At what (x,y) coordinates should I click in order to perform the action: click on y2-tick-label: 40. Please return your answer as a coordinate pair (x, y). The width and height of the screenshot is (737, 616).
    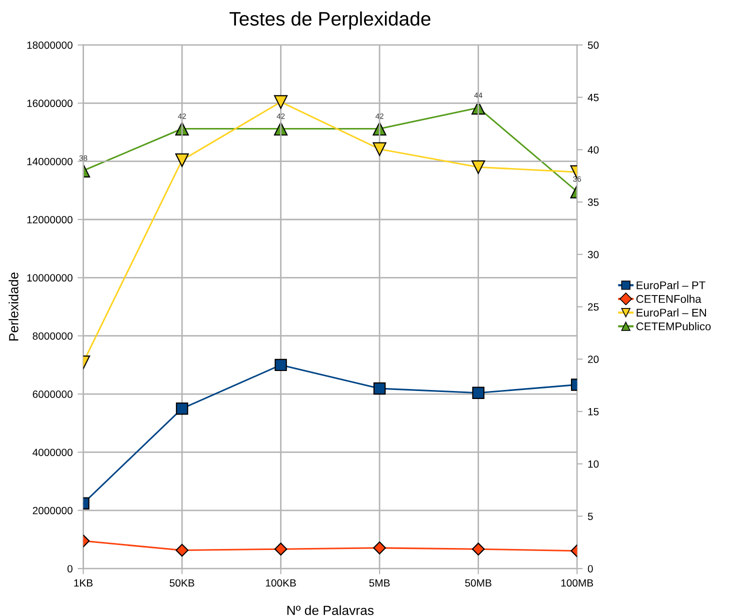
    Looking at the image, I should click on (593, 150).